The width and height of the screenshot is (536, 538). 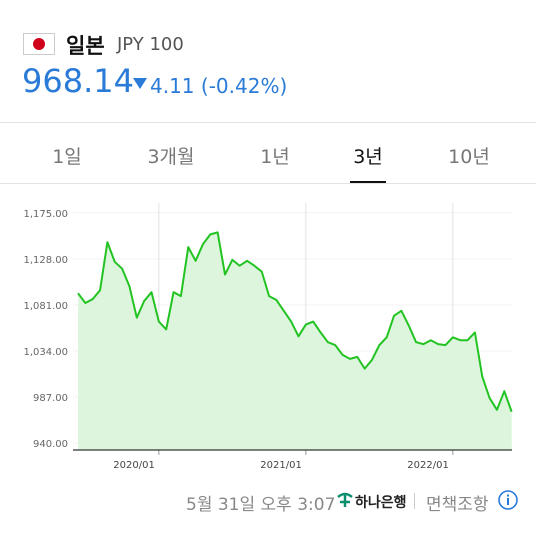 I want to click on tab-underline, so click(x=368, y=182).